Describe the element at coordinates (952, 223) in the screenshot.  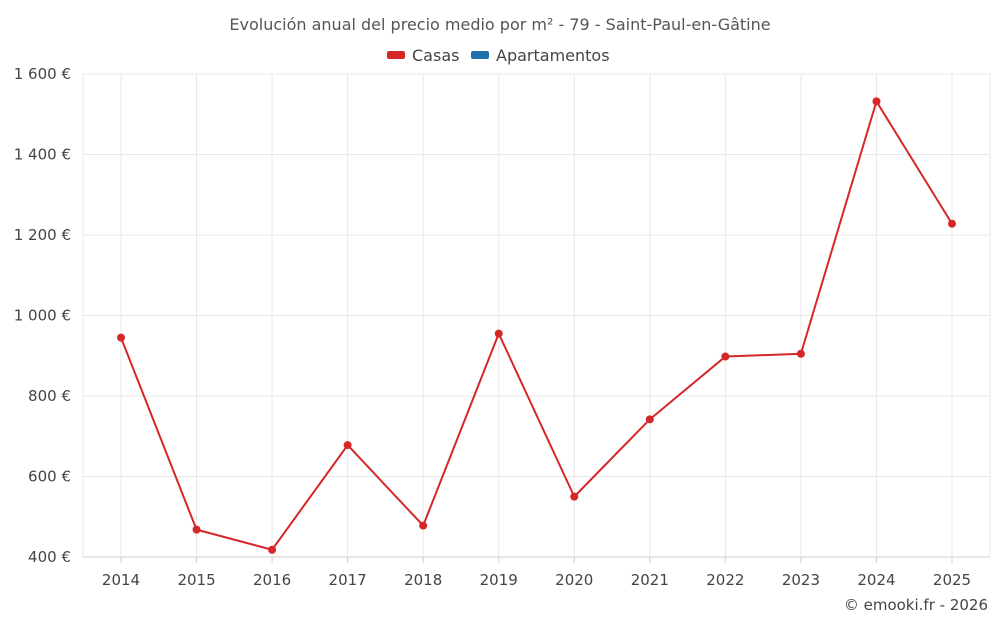
I see `data-point-casas-2025` at that location.